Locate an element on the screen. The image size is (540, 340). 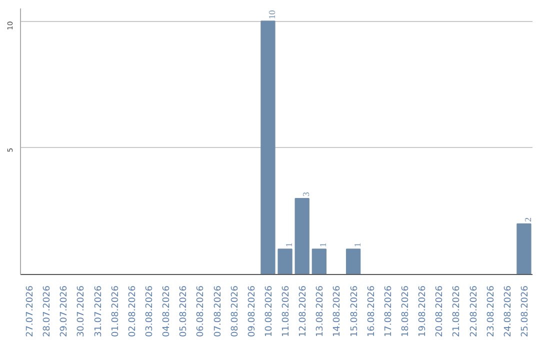
x-tick-label: 29.07.2026 is located at coordinates (65, 311).